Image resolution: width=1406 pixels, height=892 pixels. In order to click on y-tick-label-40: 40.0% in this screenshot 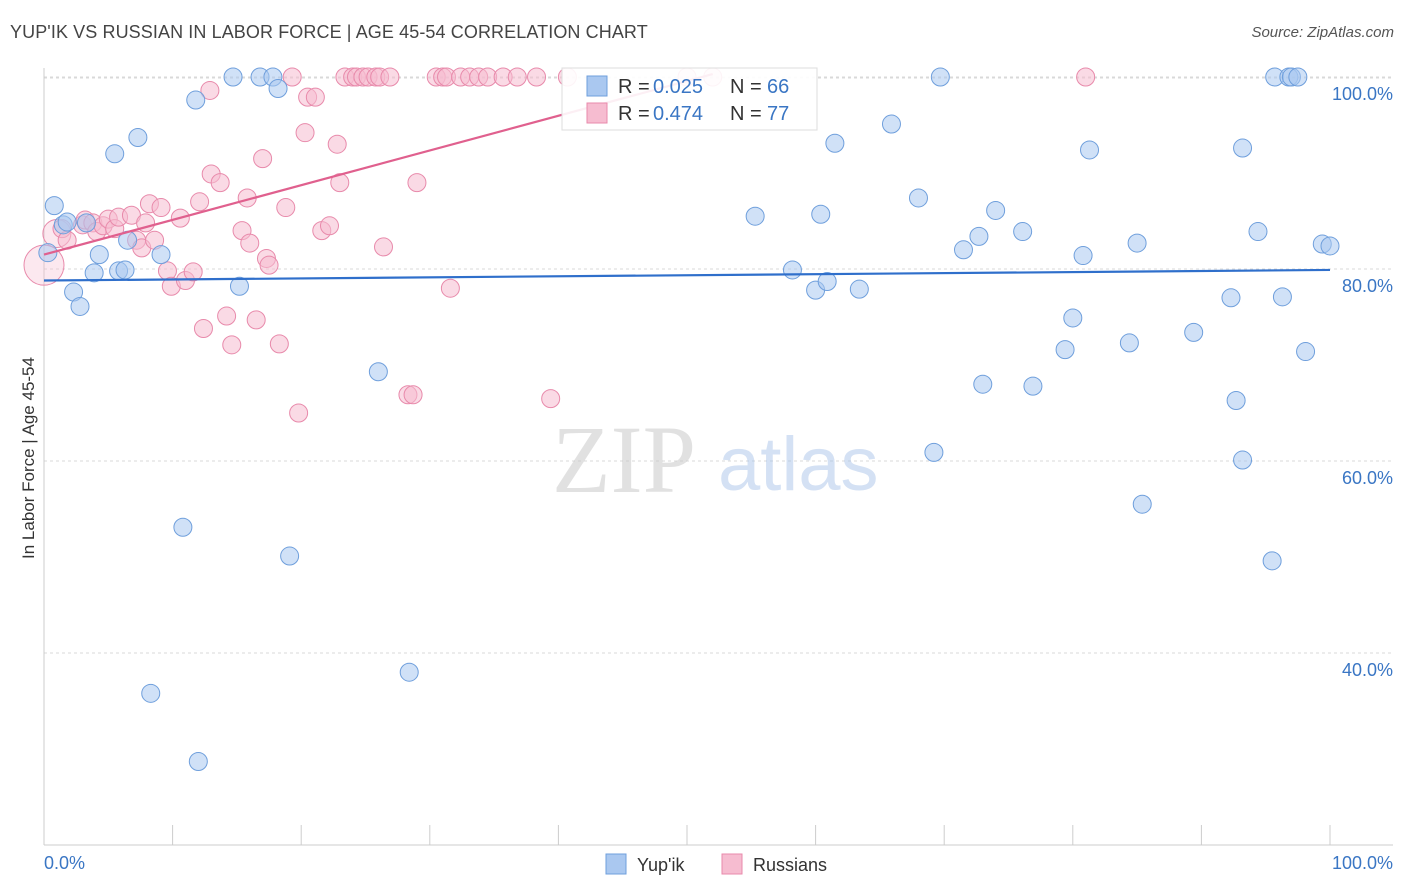, I will do `click(1367, 670)`.